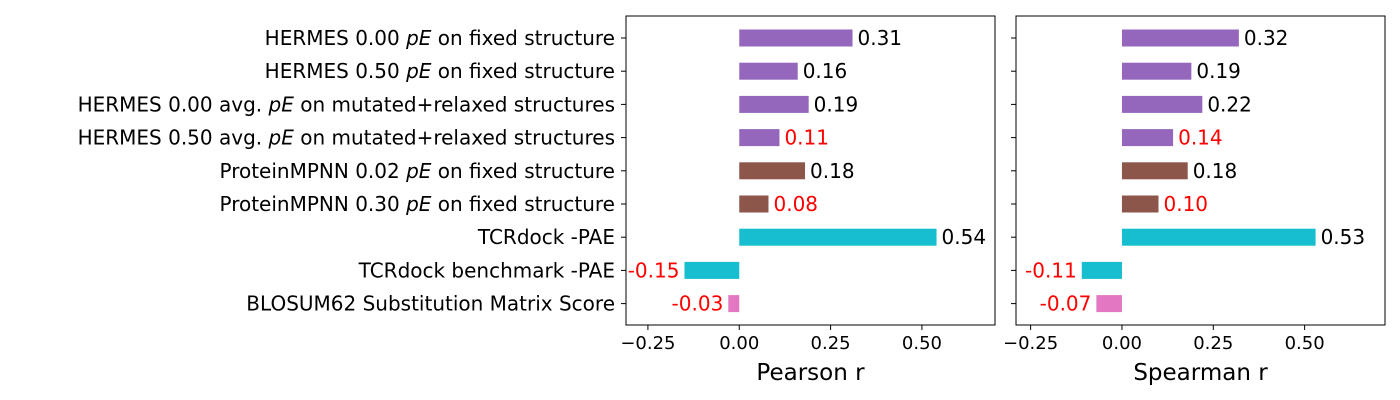 Image resolution: width=1400 pixels, height=400 pixels. Describe the element at coordinates (1200, 138) in the screenshot. I see `value-label: 0.14` at that location.